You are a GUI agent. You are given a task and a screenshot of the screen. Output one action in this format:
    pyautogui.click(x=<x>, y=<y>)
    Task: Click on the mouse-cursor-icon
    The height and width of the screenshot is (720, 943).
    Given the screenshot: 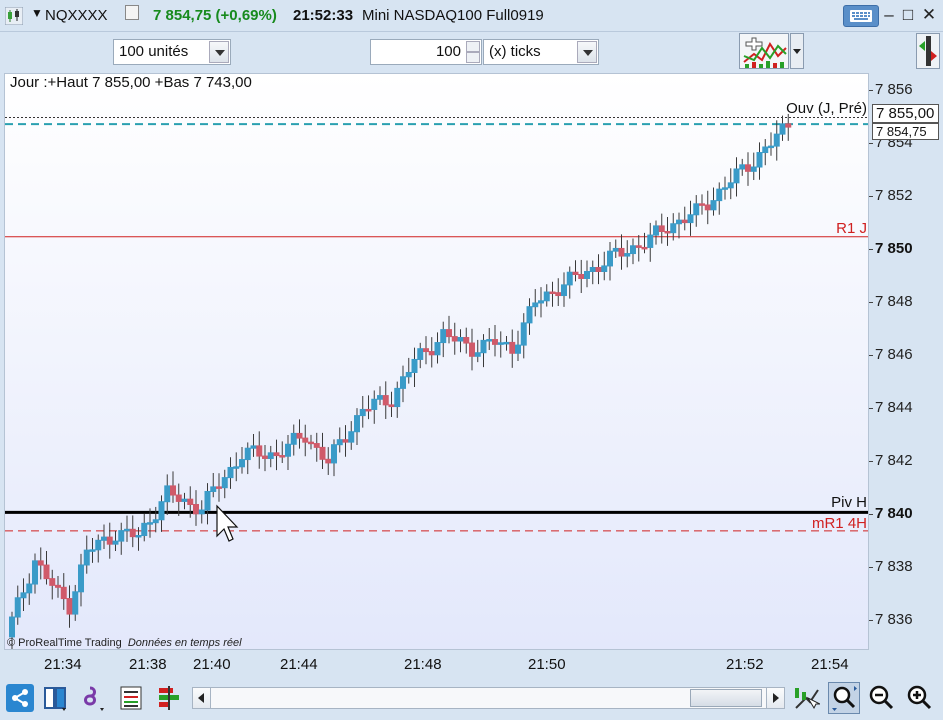 What is the action you would take?
    pyautogui.click(x=227, y=523)
    